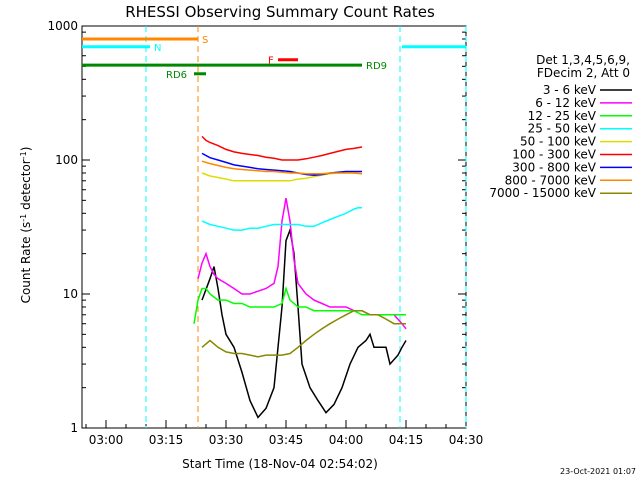  What do you see at coordinates (26, 149) in the screenshot?
I see `y-axis-label-end: )` at bounding box center [26, 149].